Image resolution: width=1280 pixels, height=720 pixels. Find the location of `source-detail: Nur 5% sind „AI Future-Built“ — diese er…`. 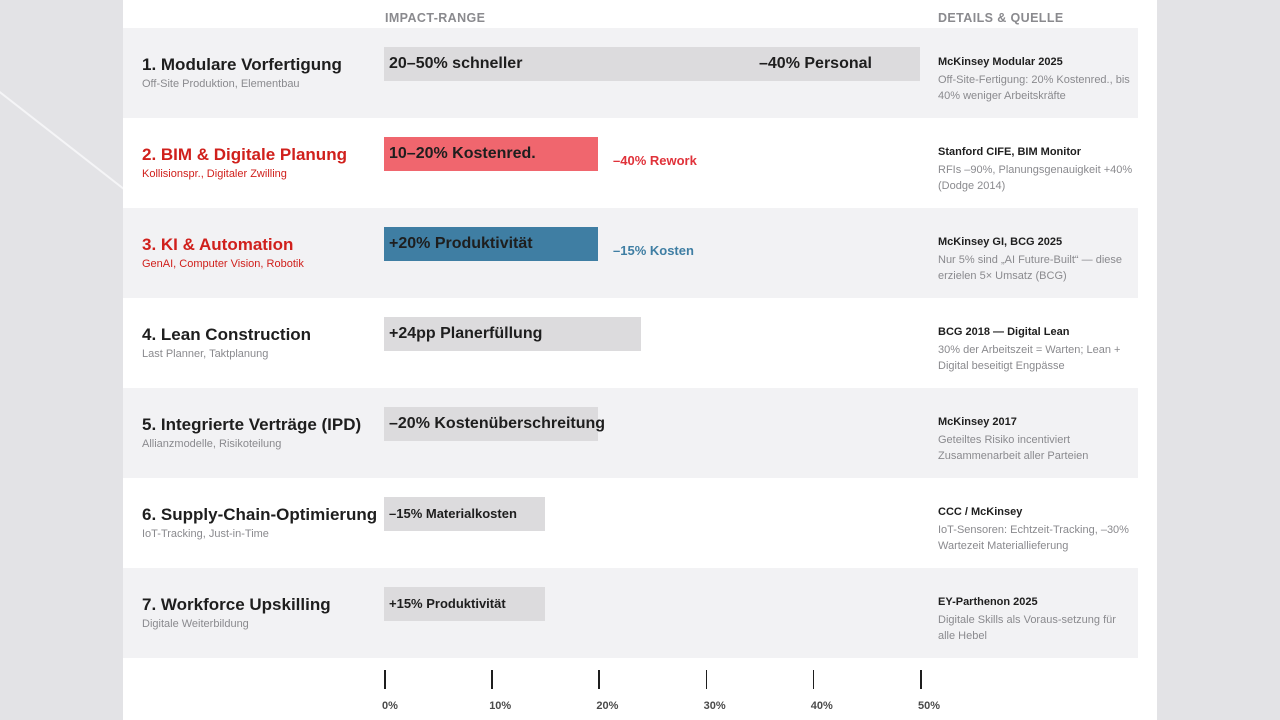

source-detail: Nur 5% sind „AI Future-Built“ — diese er… is located at coordinates (1030, 268).